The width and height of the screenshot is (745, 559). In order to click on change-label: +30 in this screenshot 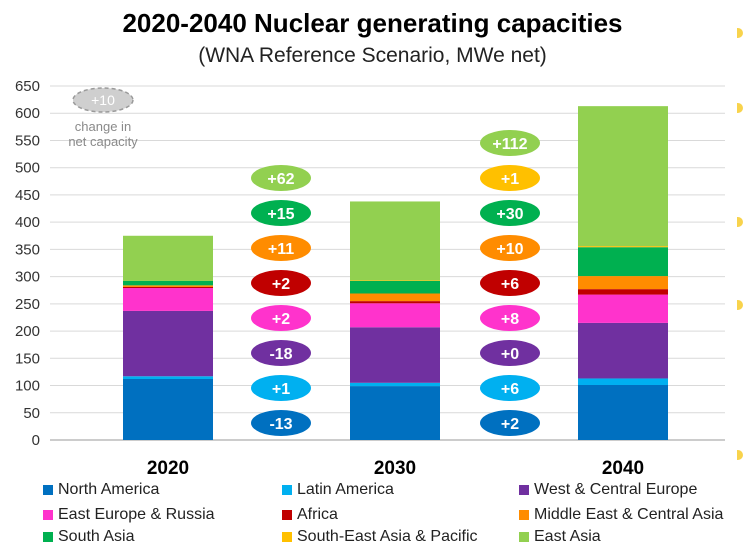, I will do `click(509, 214)`.